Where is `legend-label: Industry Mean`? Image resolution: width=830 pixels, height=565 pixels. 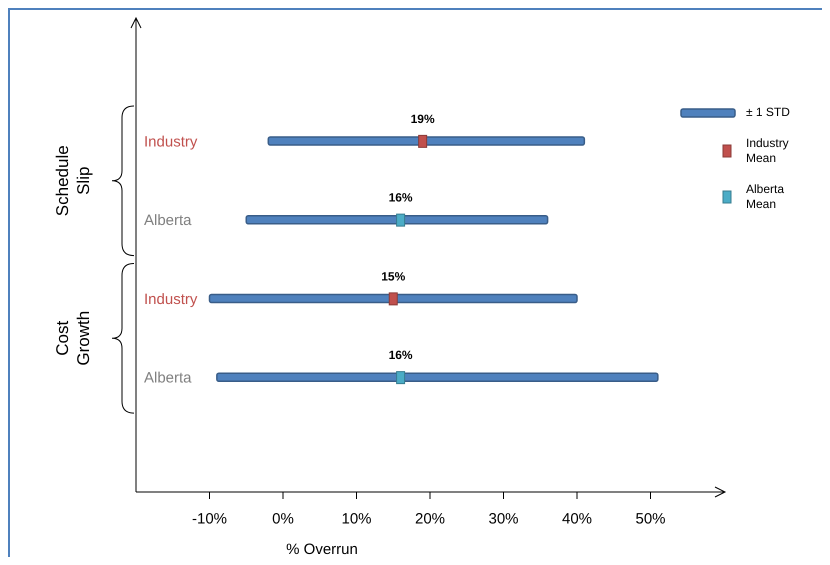
legend-label: Industry Mean is located at coordinates (768, 151).